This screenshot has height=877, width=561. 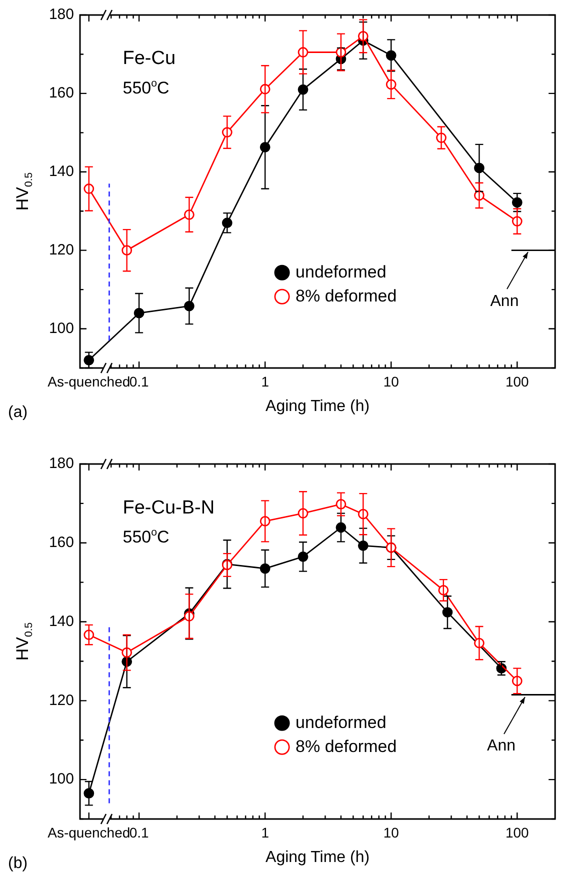 I want to click on annotation: Fe-Cu, so click(x=149, y=59).